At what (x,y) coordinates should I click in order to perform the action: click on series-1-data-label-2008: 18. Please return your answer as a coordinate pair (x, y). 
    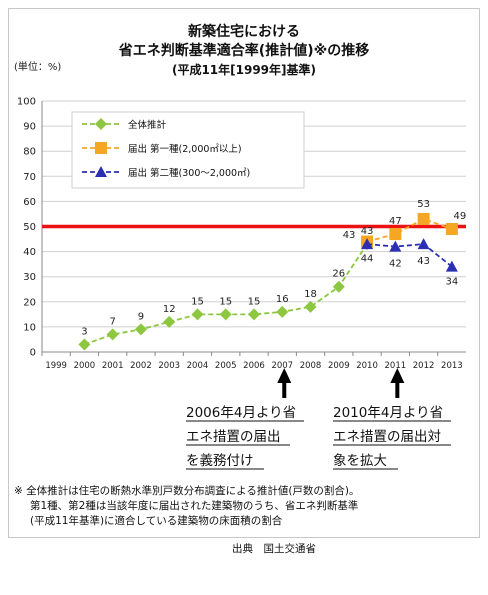
    Looking at the image, I should click on (310, 294).